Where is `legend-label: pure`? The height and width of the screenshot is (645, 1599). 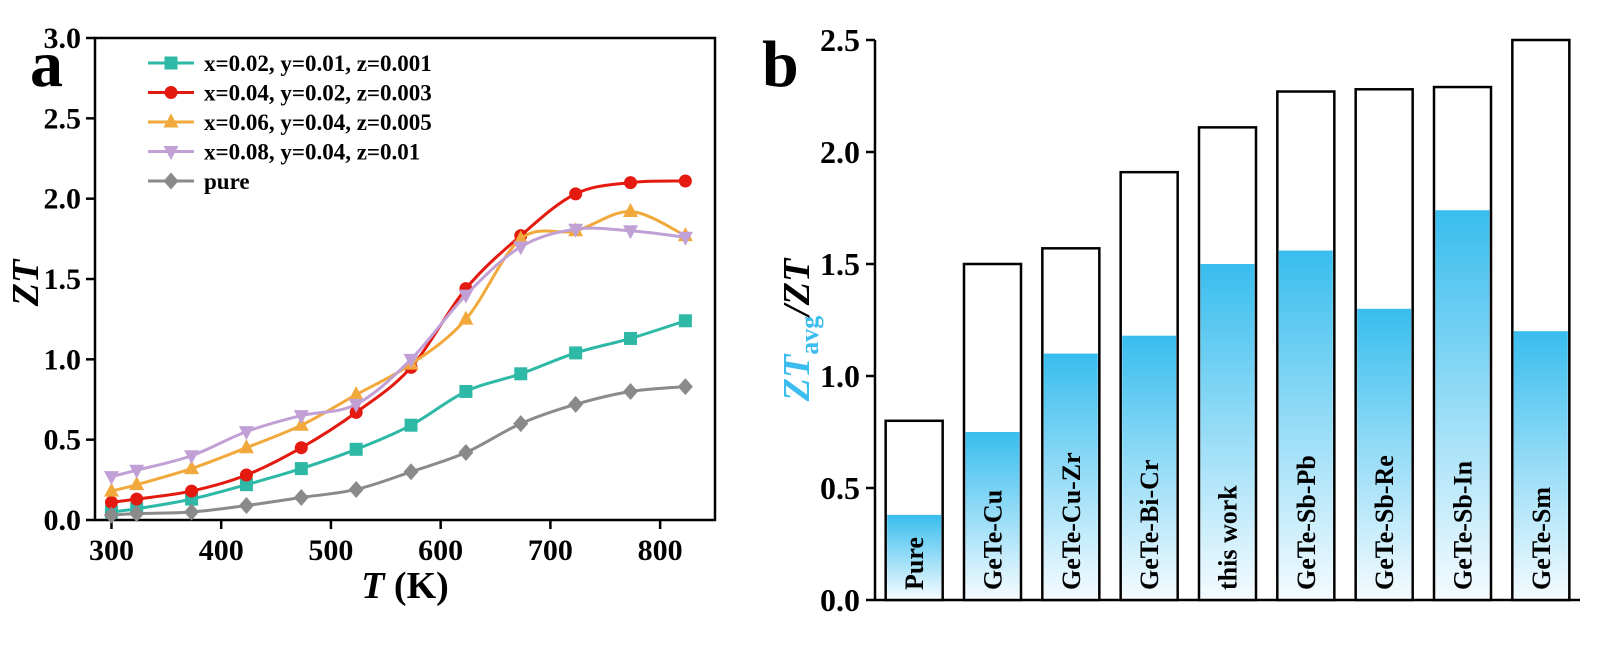 legend-label: pure is located at coordinates (227, 181).